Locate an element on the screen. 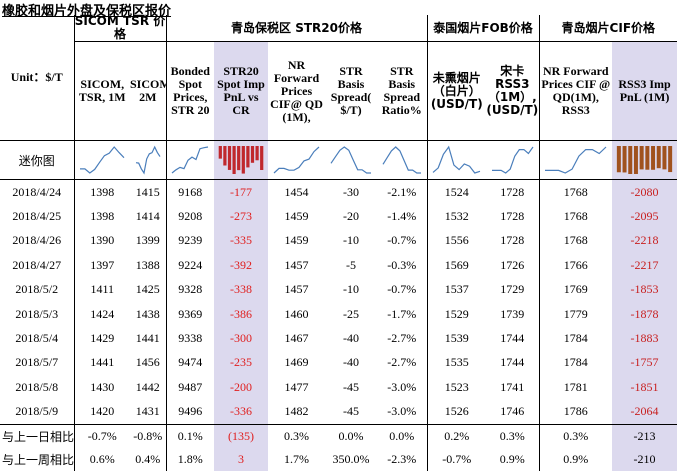 The width and height of the screenshot is (677, 471). qingdao-str-group-header: 青岛保税区 STR20价格 is located at coordinates (296, 28).